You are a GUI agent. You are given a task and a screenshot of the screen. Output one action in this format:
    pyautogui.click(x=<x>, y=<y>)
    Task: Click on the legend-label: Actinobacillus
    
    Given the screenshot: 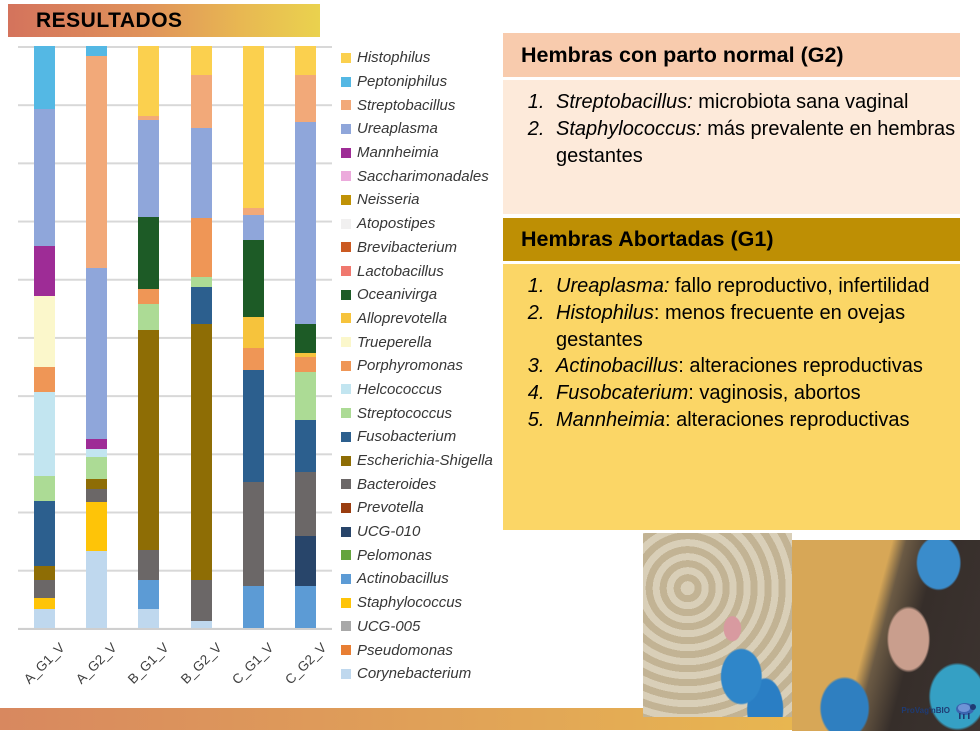 What is the action you would take?
    pyautogui.click(x=403, y=579)
    